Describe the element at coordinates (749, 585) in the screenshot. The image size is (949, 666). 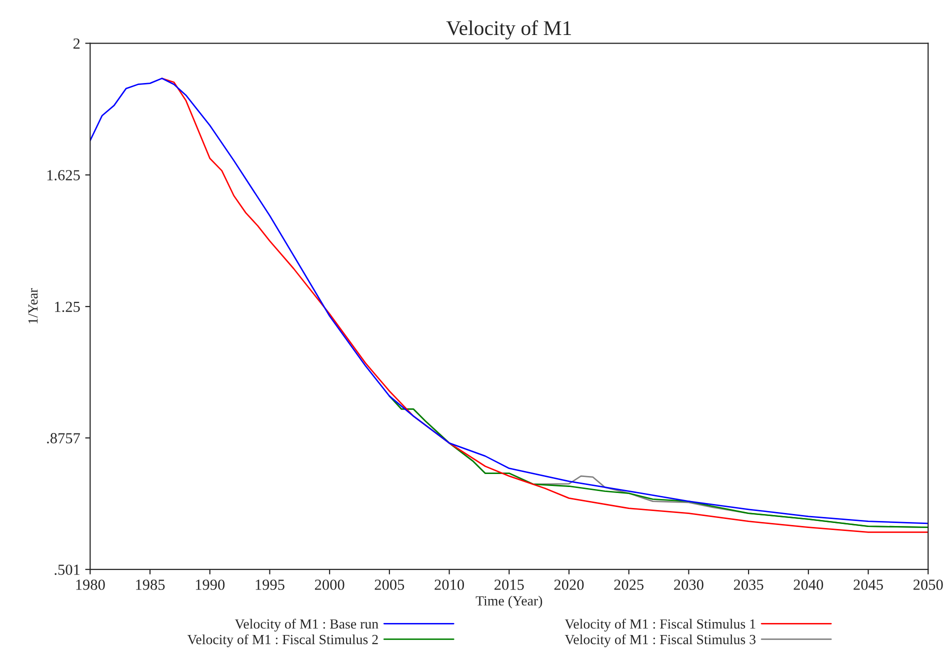
I see `x-tick-label: 2035` at that location.